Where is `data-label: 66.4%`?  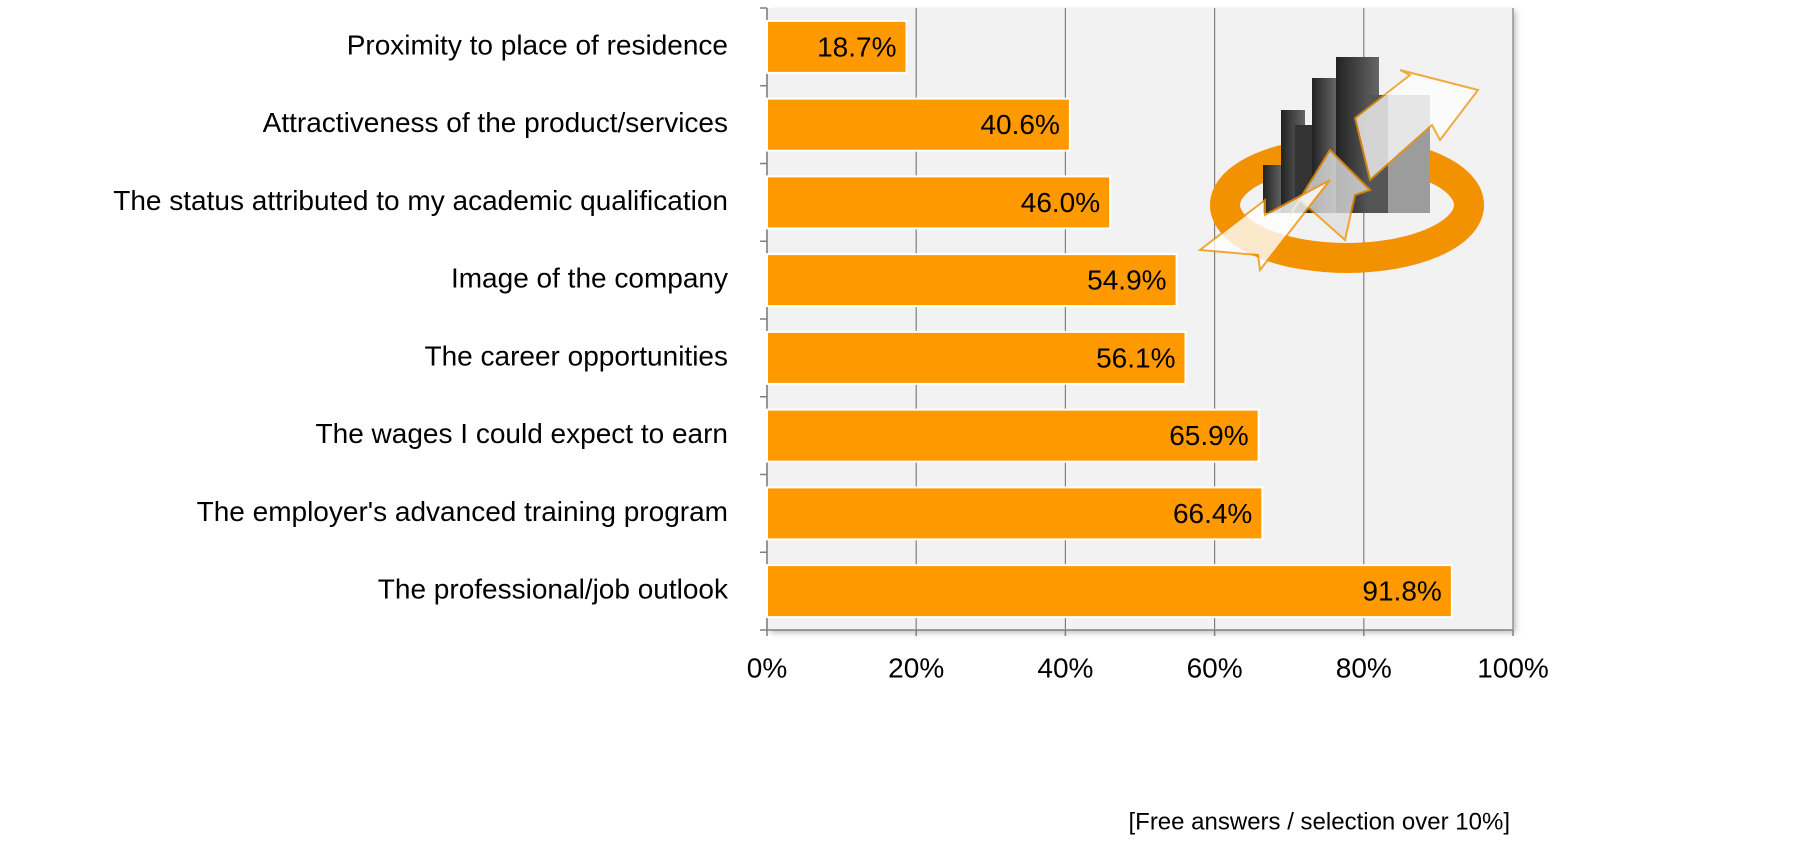 data-label: 66.4% is located at coordinates (1212, 513).